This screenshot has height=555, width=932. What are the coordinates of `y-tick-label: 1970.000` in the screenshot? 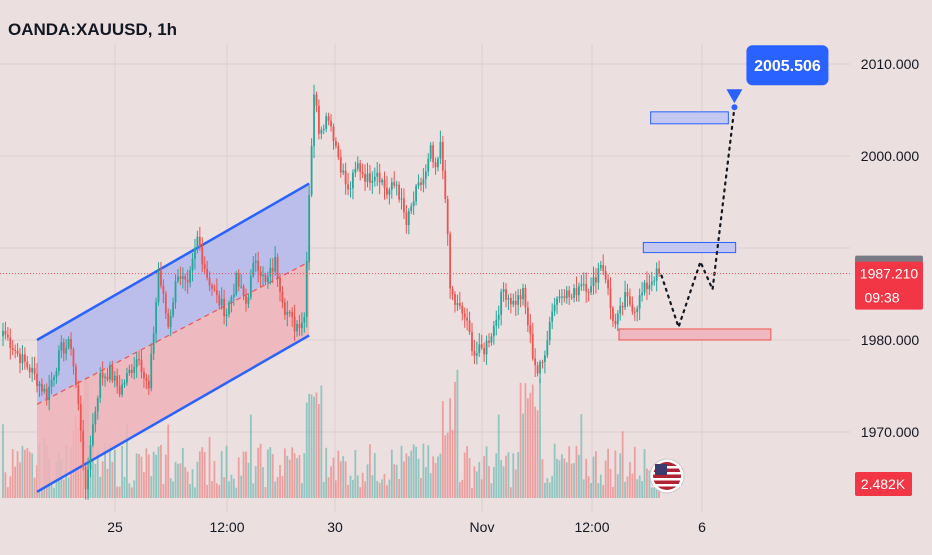 It's located at (890, 432).